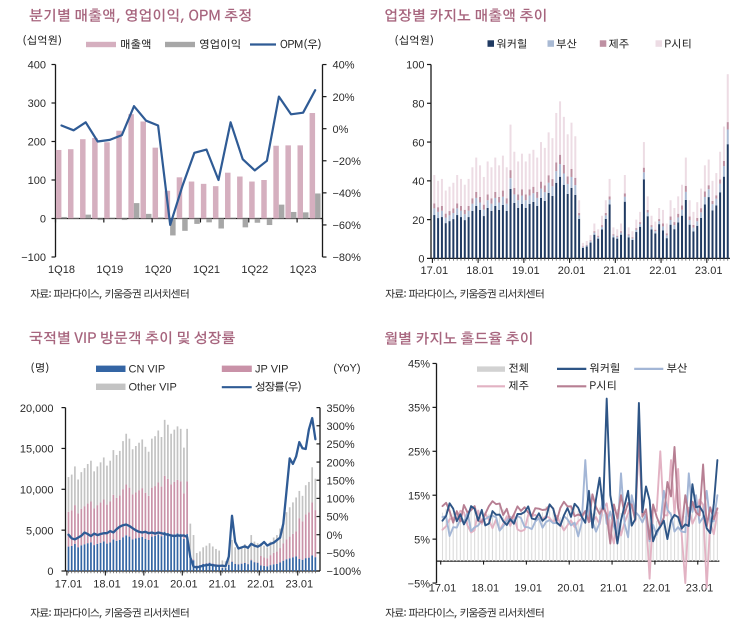  Describe the element at coordinates (254, 270) in the screenshot. I see `svg-text: 1Q22` at that location.